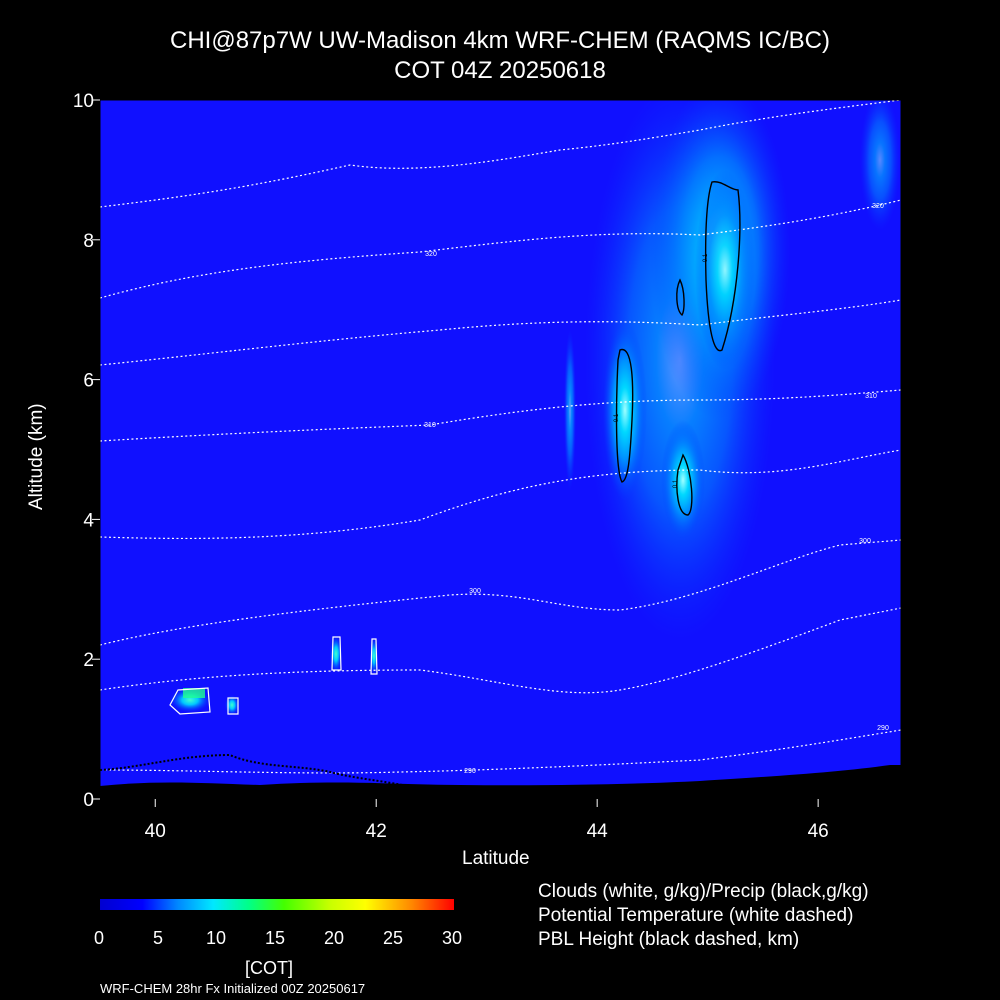 The width and height of the screenshot is (1000, 1000). What do you see at coordinates (216, 938) in the screenshot?
I see `colorbar-tick-label: 10` at bounding box center [216, 938].